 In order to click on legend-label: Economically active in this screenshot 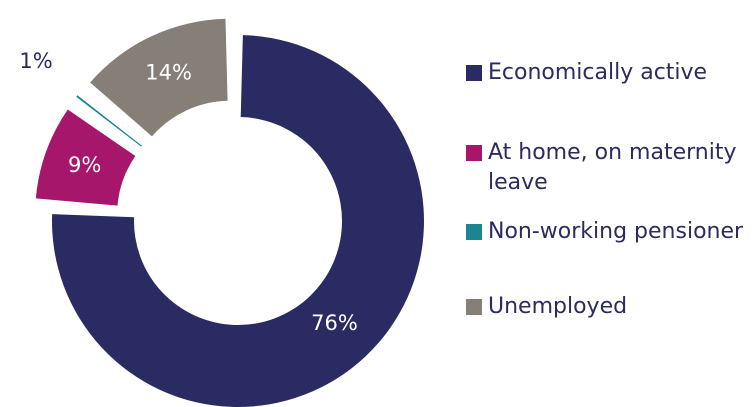, I will do `click(598, 72)`.